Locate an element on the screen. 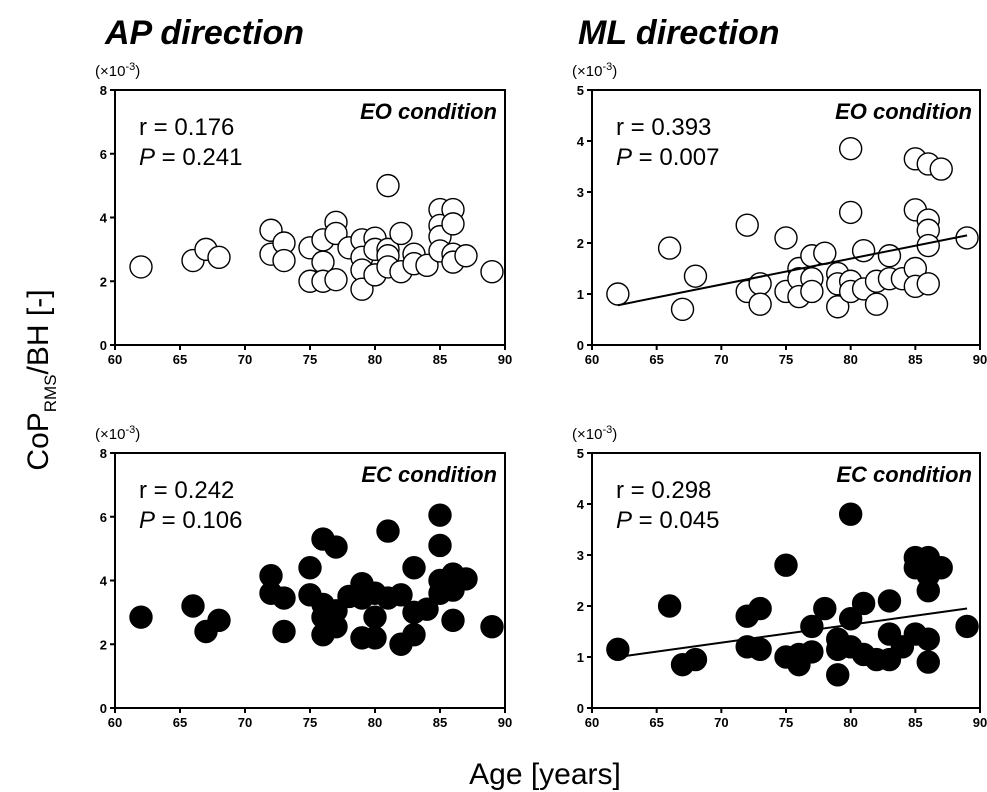 The width and height of the screenshot is (987, 792). y-axis-label-main: CoP is located at coordinates (38, 441).